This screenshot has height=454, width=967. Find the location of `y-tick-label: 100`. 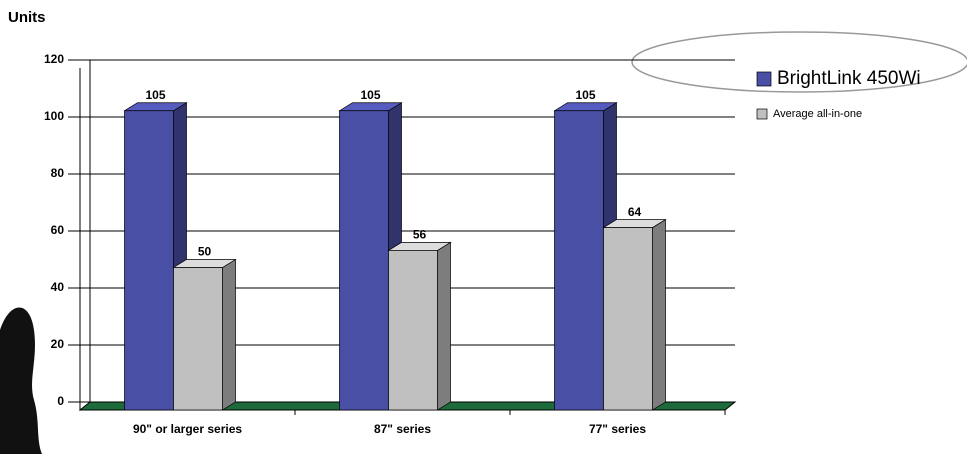

y-tick-label: 100 is located at coordinates (54, 116).